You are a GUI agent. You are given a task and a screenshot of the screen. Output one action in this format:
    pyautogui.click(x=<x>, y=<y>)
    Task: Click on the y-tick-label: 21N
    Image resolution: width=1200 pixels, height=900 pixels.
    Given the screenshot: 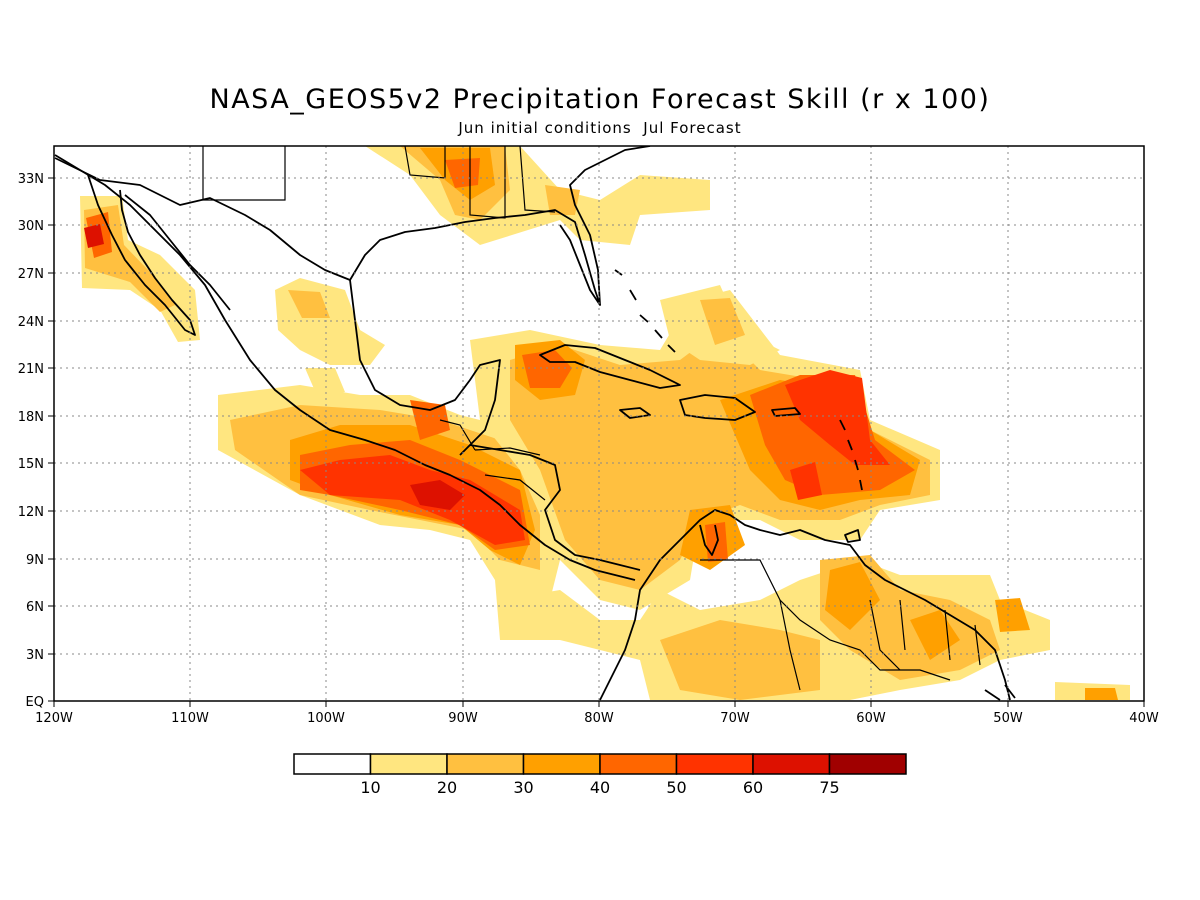 What is the action you would take?
    pyautogui.click(x=31, y=369)
    